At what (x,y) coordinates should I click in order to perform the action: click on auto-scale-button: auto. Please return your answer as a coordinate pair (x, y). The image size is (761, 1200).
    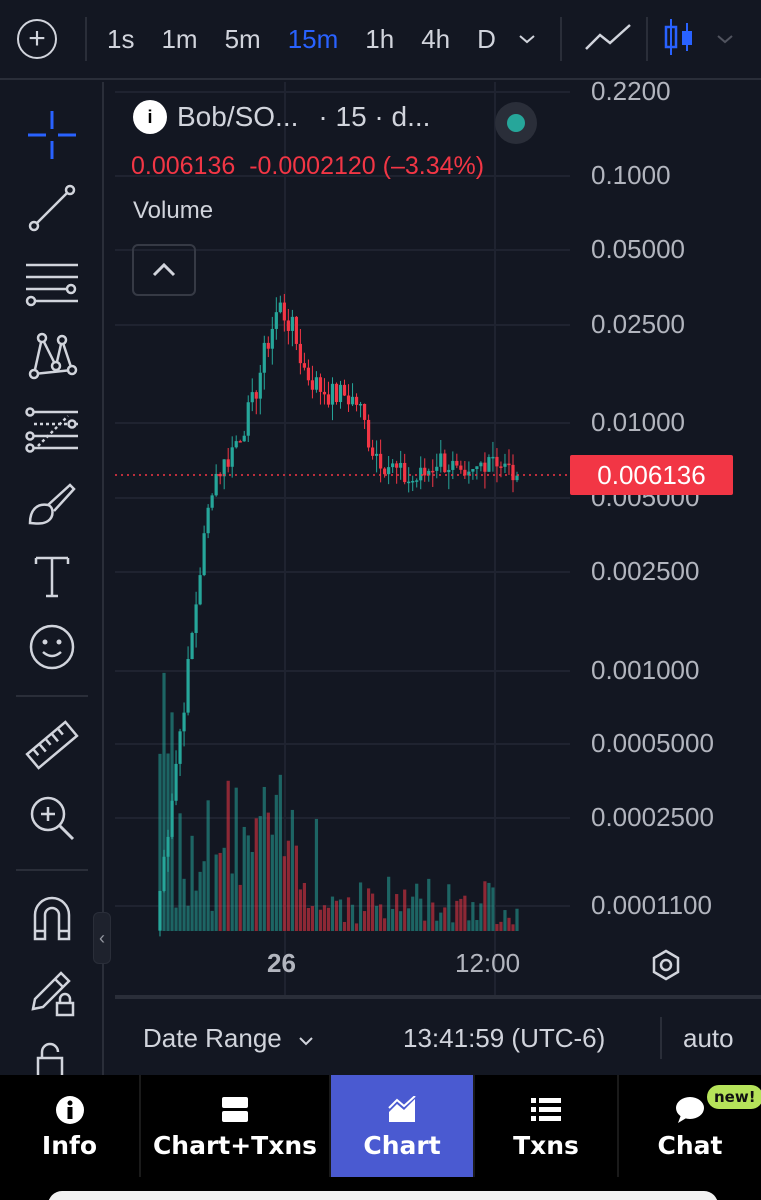
    Looking at the image, I should click on (708, 1038).